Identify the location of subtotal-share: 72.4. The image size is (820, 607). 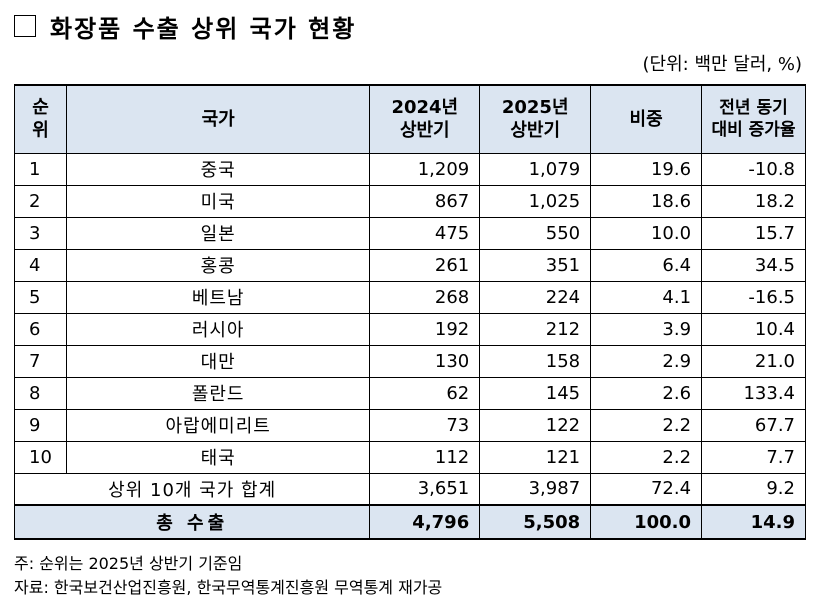
(646, 489).